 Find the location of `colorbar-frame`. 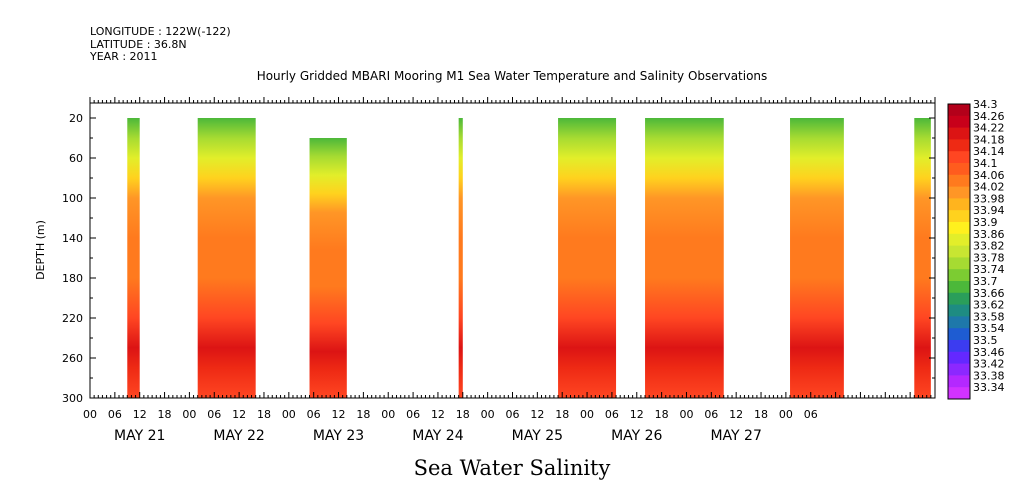

colorbar-frame is located at coordinates (959, 251).